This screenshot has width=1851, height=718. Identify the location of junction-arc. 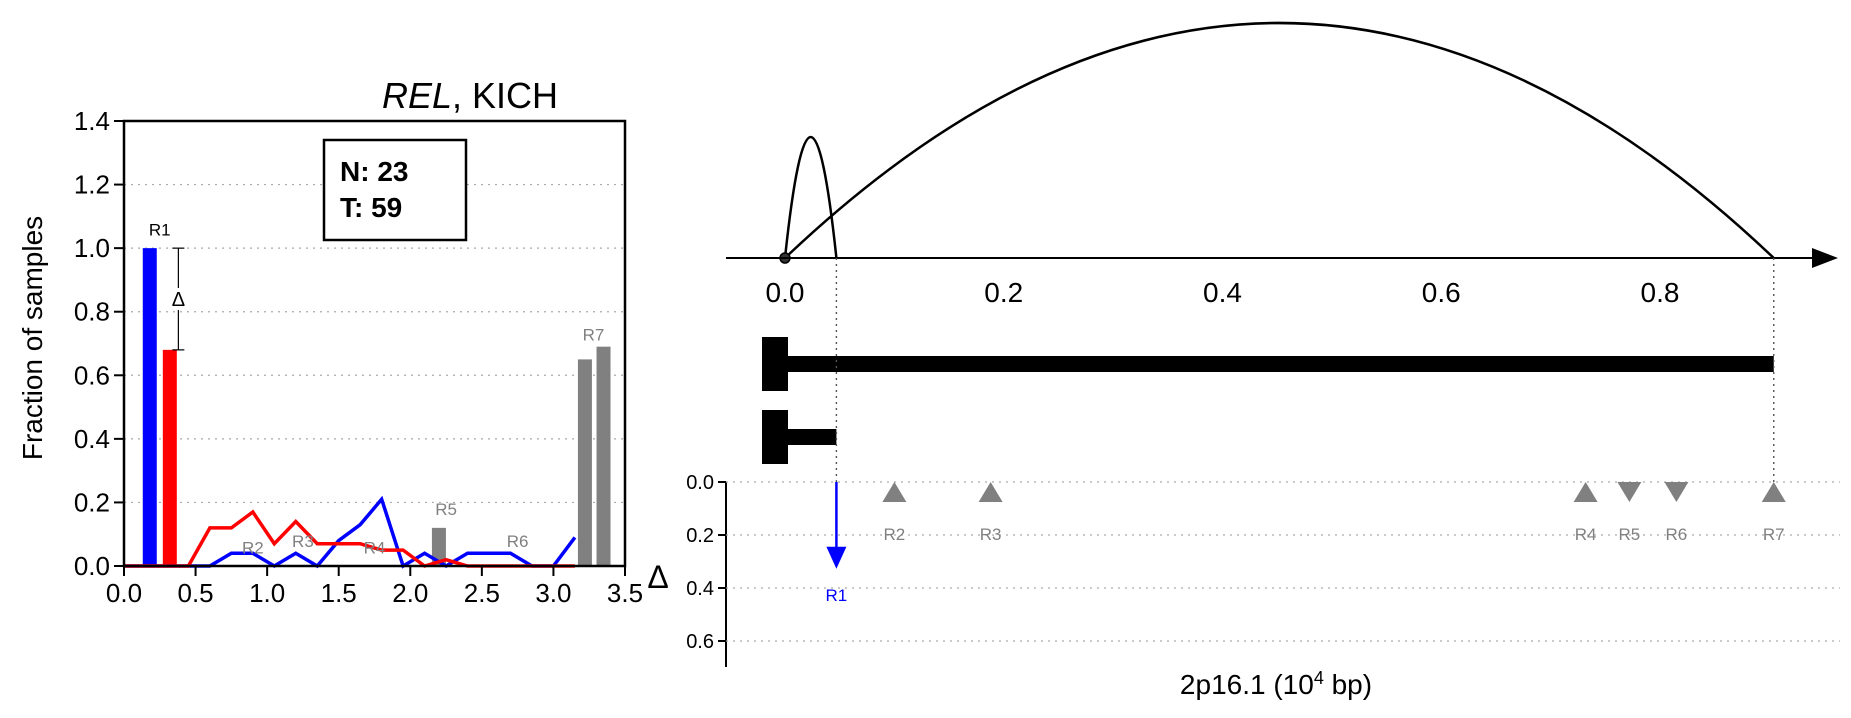
(810, 197).